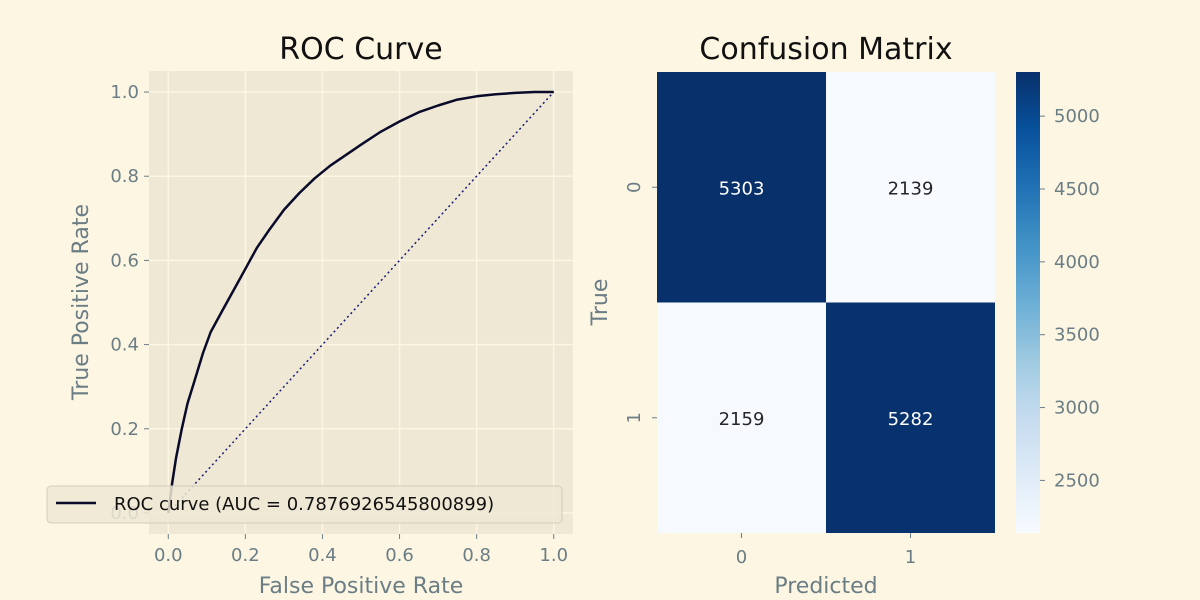 Image resolution: width=1200 pixels, height=600 pixels. I want to click on roc-x-tick-label: 0.0, so click(168, 555).